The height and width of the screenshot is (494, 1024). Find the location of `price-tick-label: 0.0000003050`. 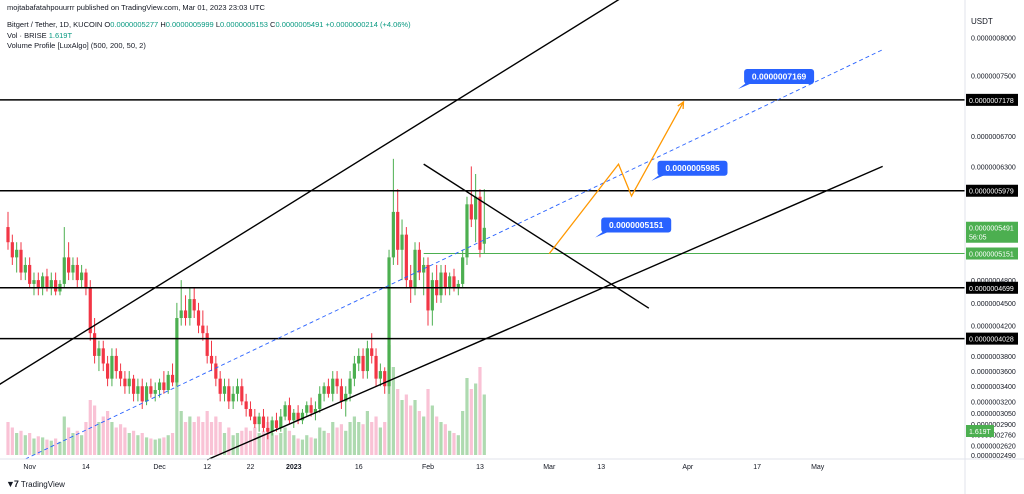

price-tick-label: 0.0000003050 is located at coordinates (993, 414).